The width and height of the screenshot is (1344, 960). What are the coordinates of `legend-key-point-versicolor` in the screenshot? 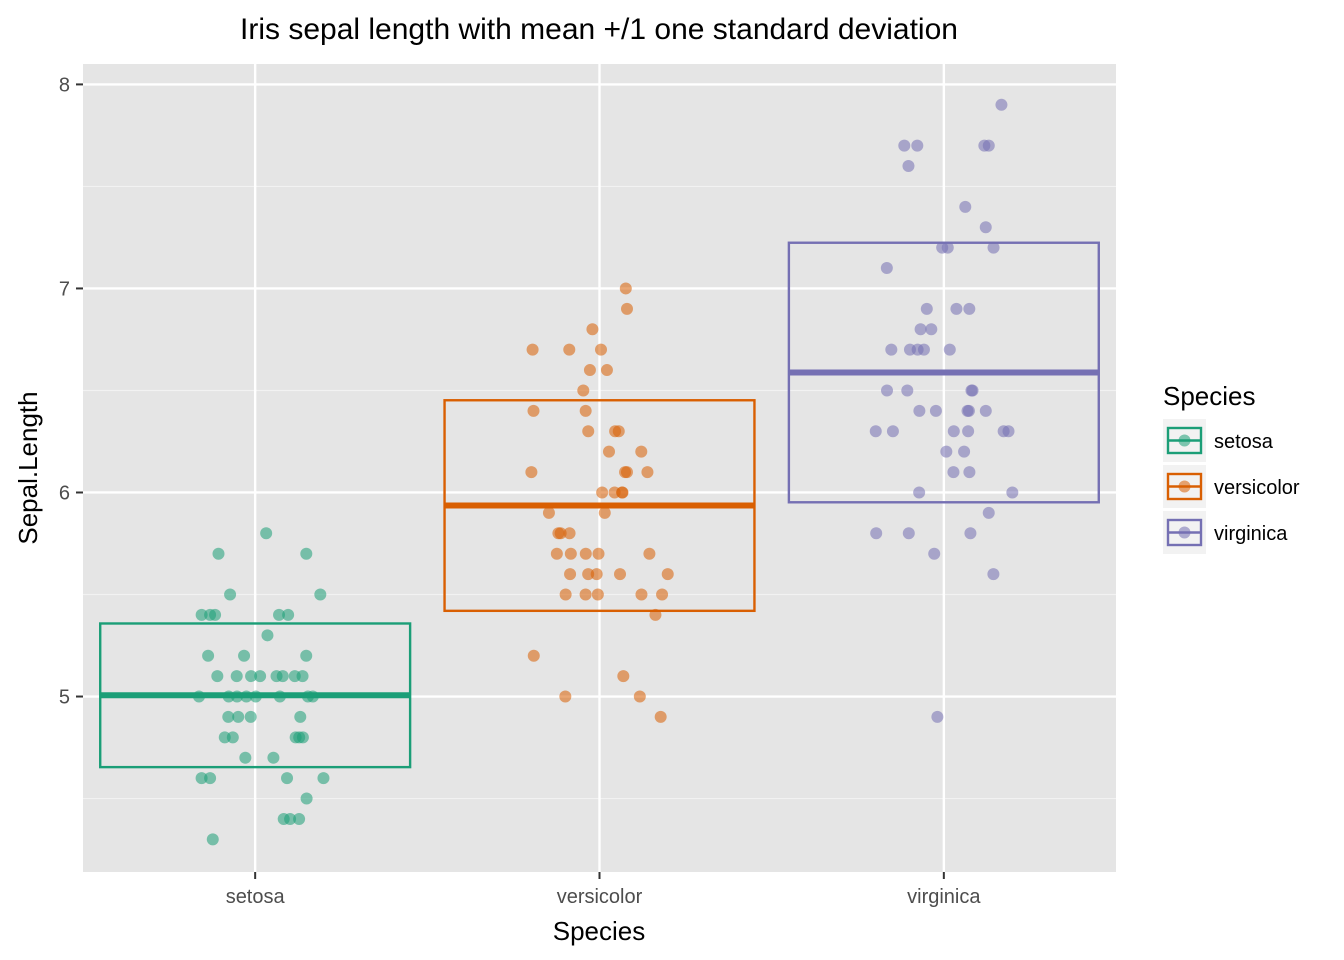 It's located at (1184, 486).